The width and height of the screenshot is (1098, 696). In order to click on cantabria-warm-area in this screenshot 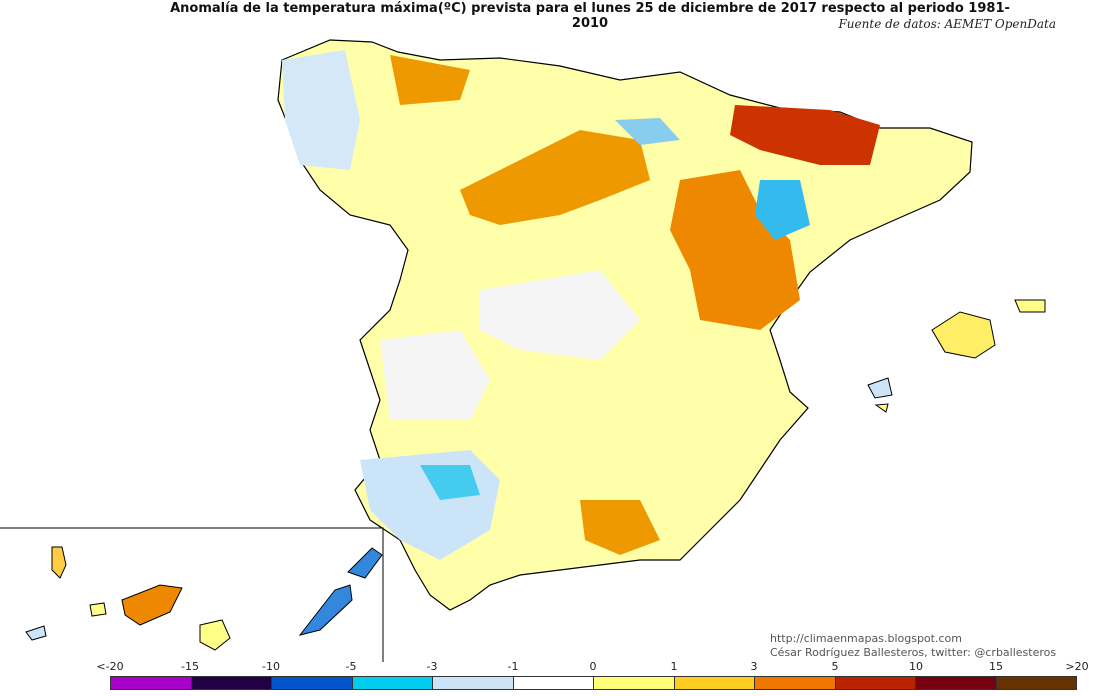, I will do `click(430, 80)`.